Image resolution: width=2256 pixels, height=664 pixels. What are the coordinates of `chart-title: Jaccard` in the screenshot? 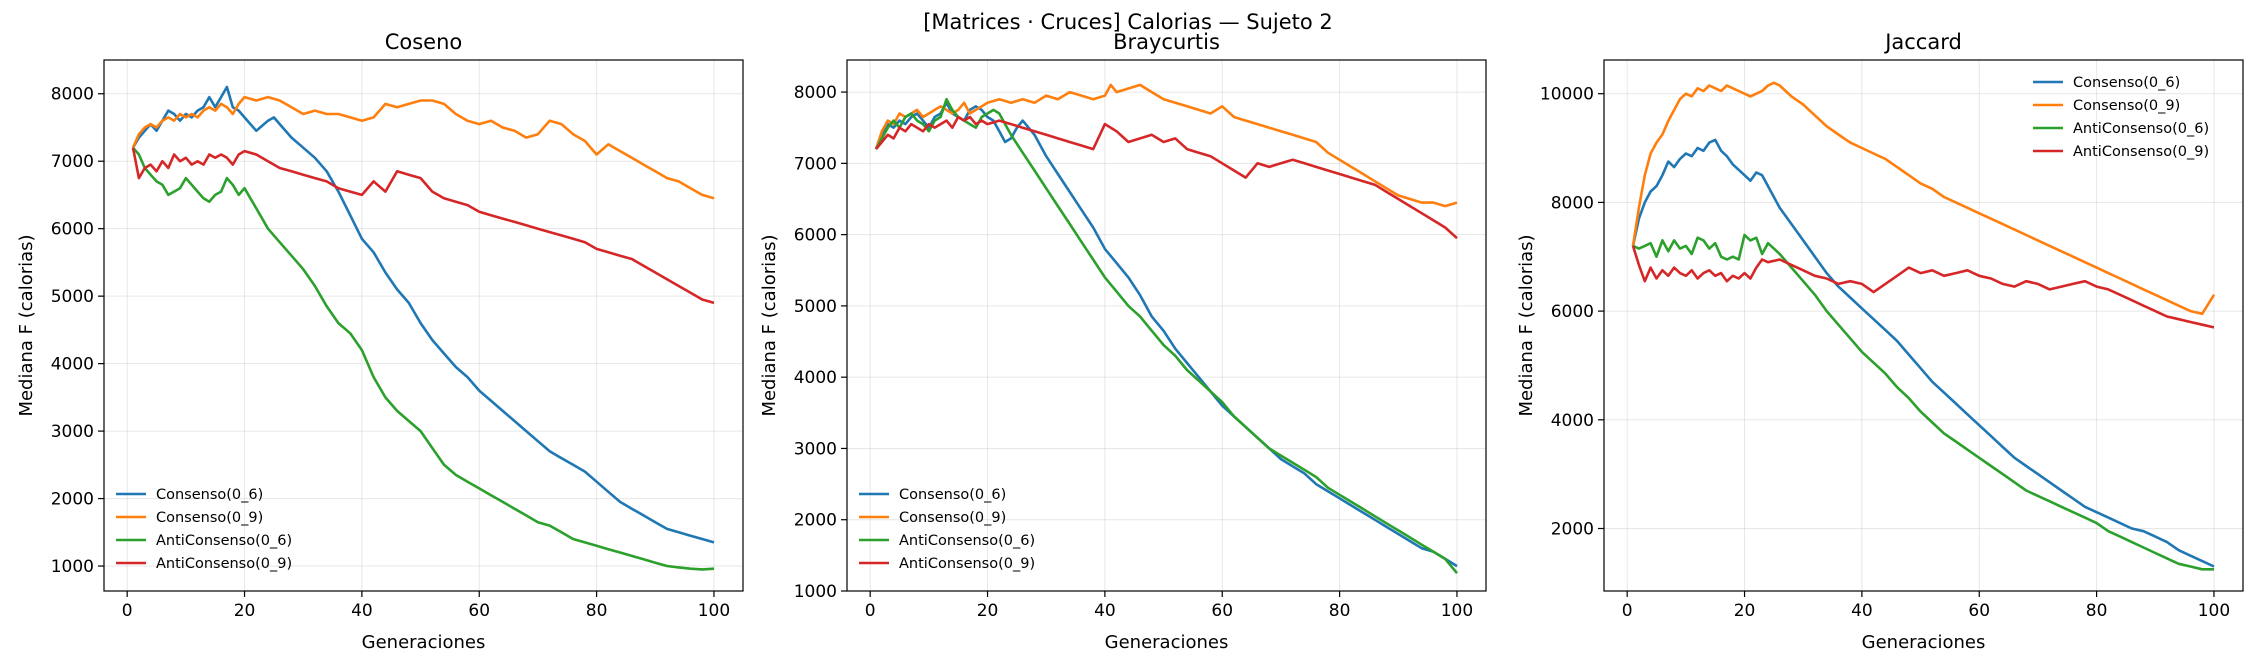 It's located at (1922, 42).